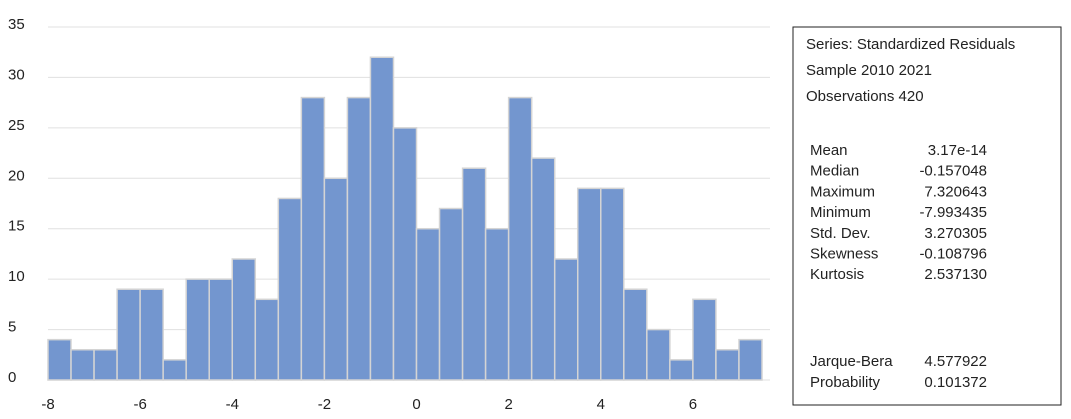 This screenshot has width=1071, height=419. What do you see at coordinates (16, 175) in the screenshot?
I see `y-tick-label: 20` at bounding box center [16, 175].